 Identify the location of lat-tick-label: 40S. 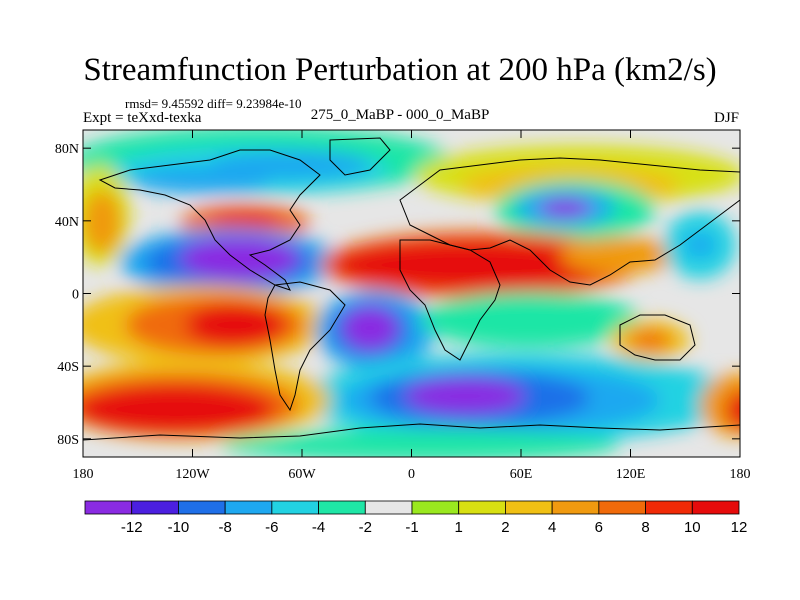
(68, 367).